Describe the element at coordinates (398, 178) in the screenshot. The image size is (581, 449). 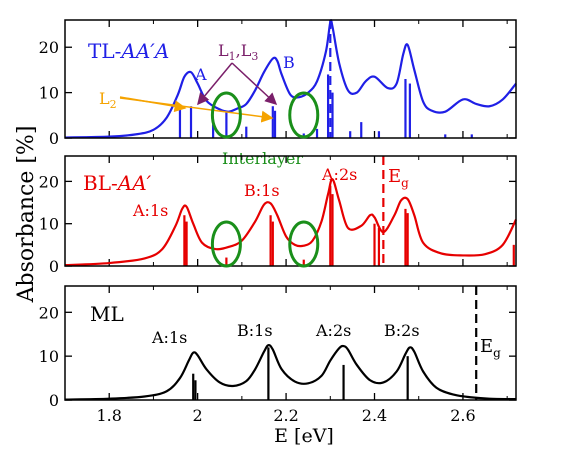
I see `label-bl-eg: Eg` at that location.